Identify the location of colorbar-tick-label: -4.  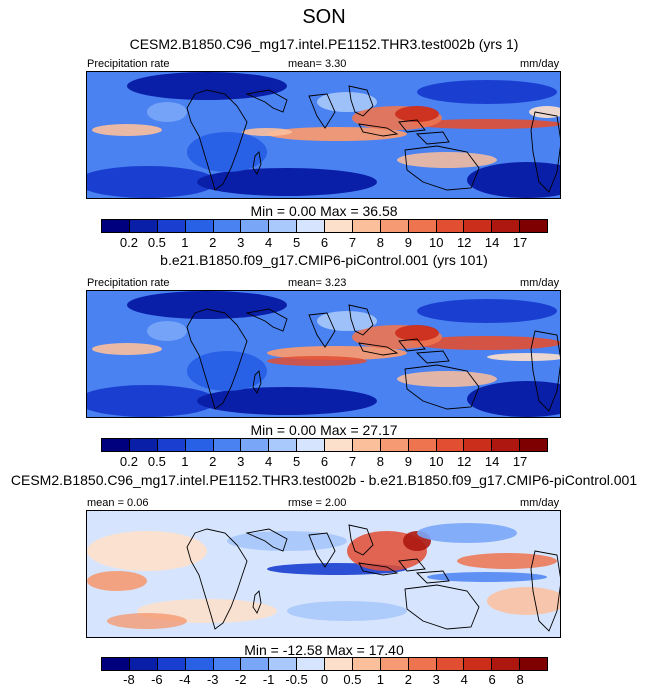
(185, 679).